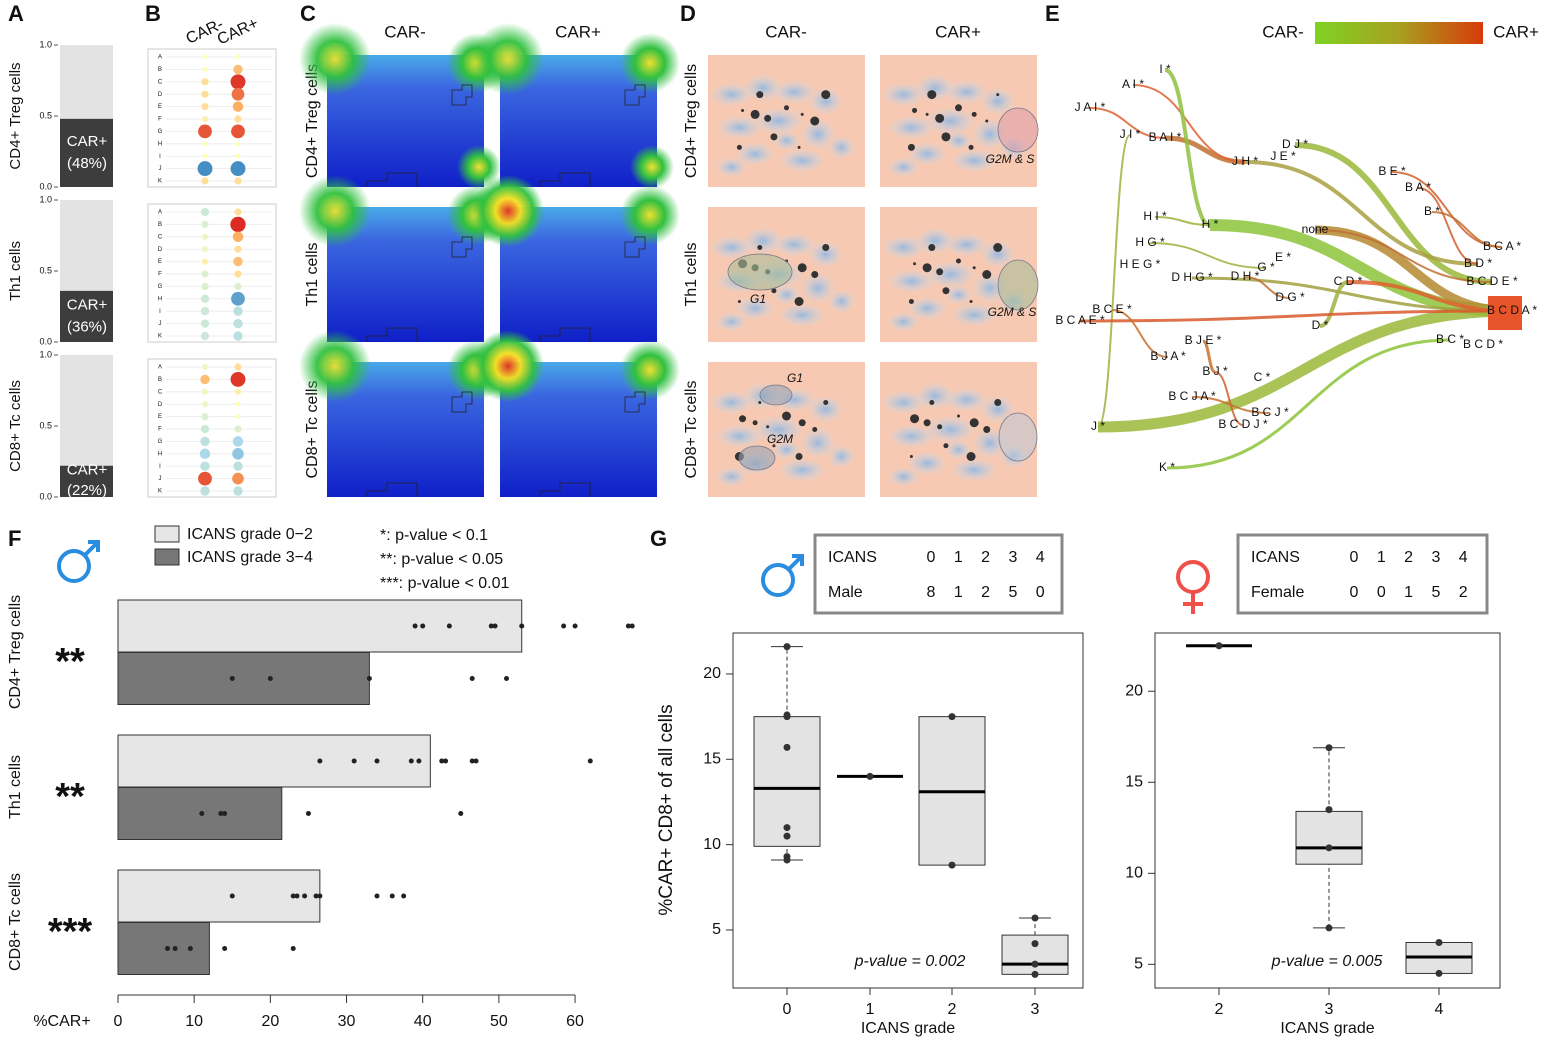 The height and width of the screenshot is (1041, 1541). I want to click on column-label: CAR+, so click(578, 31).